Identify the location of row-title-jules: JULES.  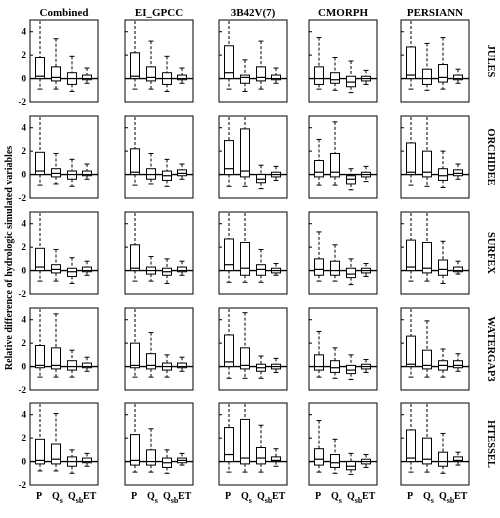
(490, 61).